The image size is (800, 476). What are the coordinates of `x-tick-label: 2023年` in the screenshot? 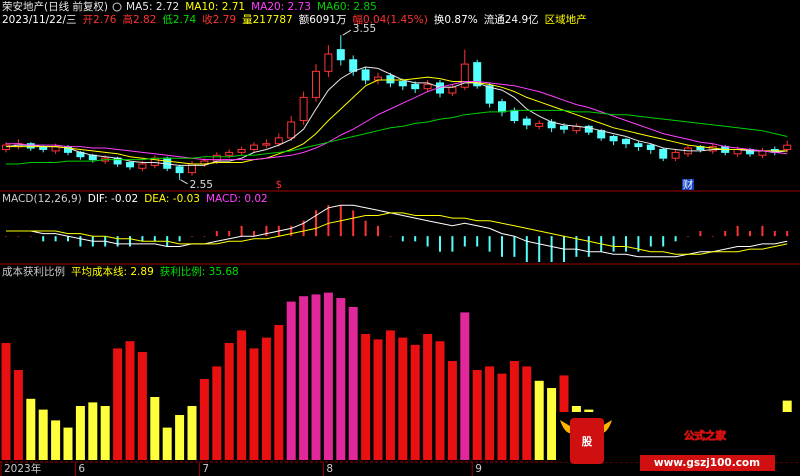 It's located at (22, 468).